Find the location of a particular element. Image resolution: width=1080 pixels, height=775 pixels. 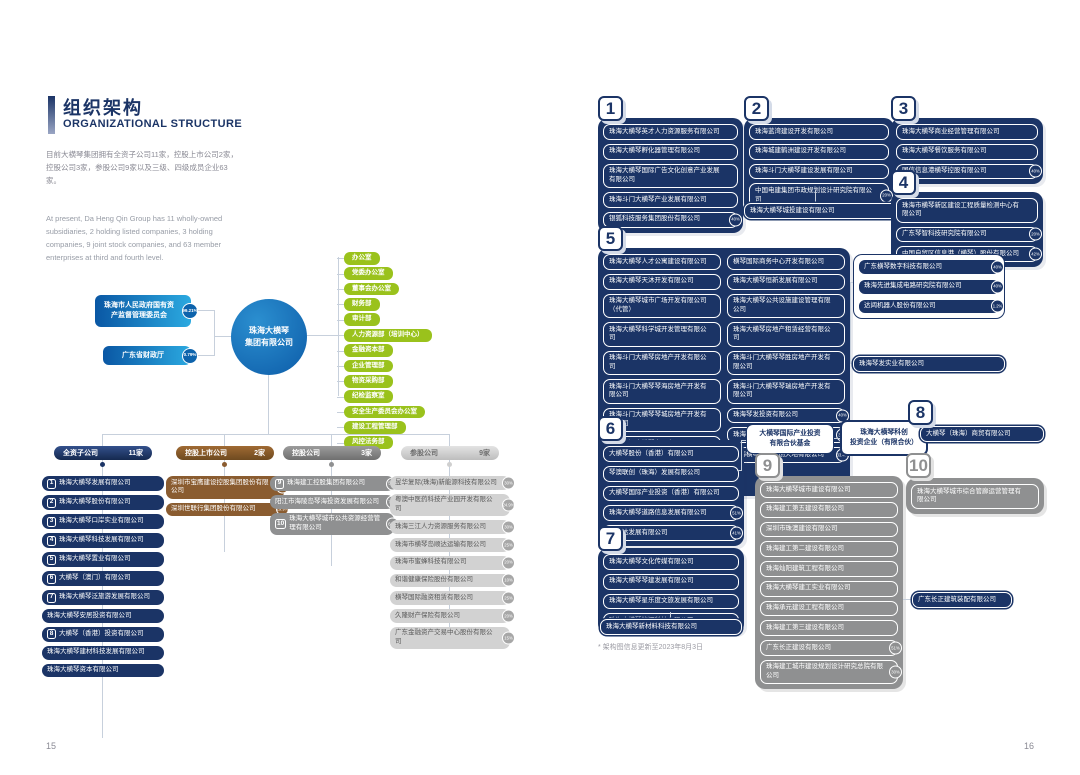

company-name: 珠海大横琴科技发展有限公司 is located at coordinates (101, 540).